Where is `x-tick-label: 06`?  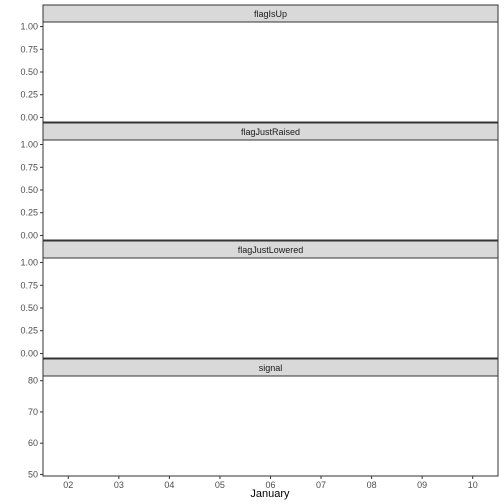
x-tick-label: 06 is located at coordinates (270, 485).